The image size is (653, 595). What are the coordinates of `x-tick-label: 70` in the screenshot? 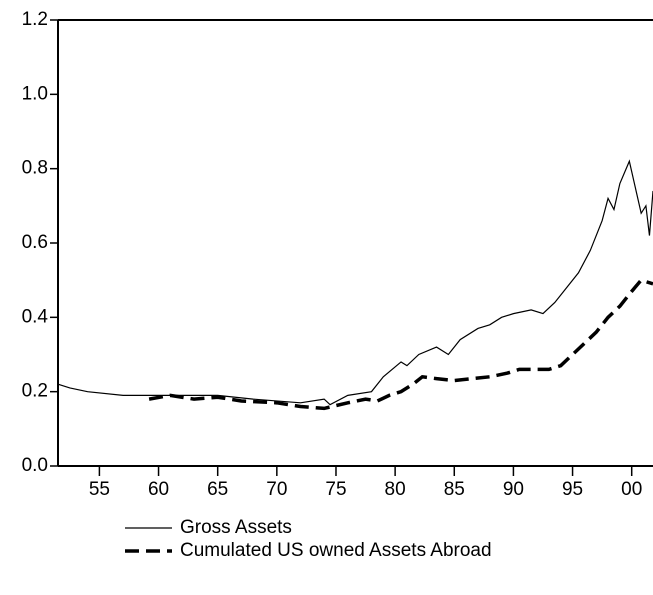 It's located at (276, 489).